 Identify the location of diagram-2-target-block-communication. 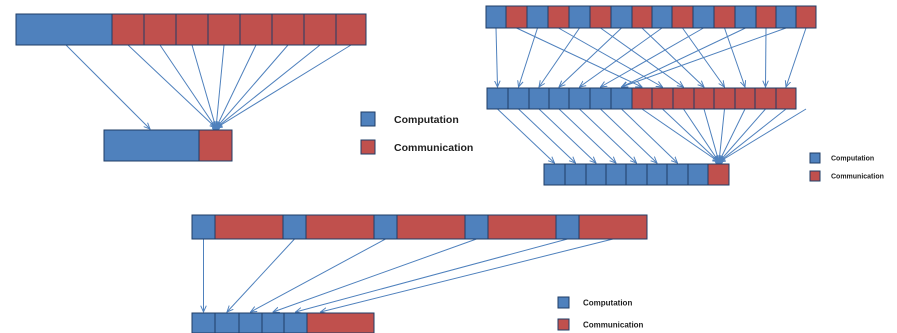
(718, 174).